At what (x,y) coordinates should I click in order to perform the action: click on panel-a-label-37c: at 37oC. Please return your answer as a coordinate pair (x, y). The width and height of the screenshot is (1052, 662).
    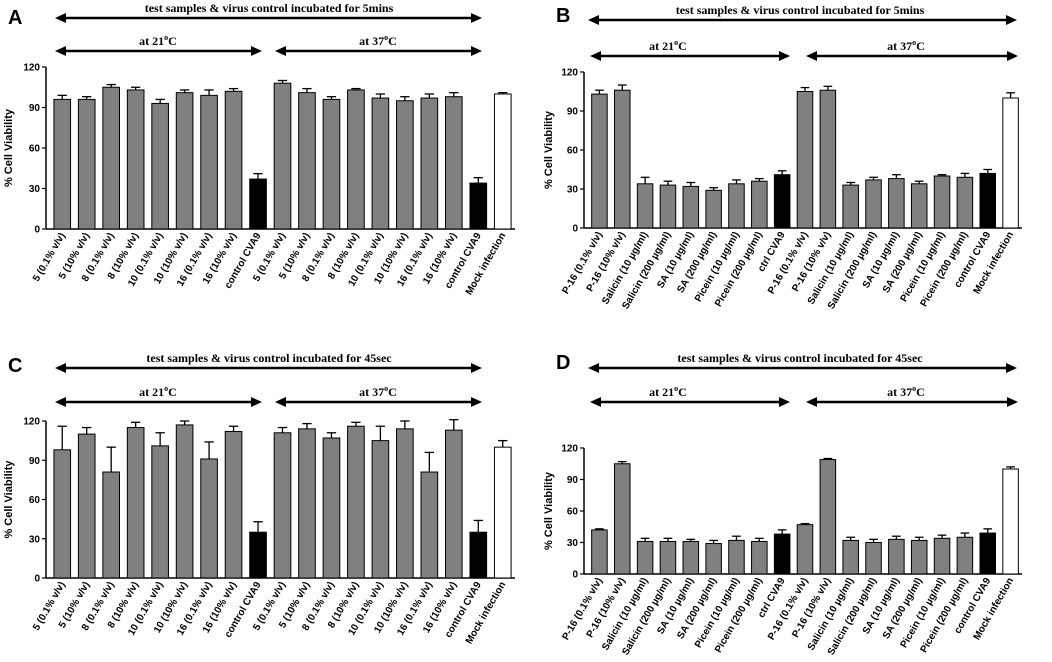
    Looking at the image, I should click on (378, 40).